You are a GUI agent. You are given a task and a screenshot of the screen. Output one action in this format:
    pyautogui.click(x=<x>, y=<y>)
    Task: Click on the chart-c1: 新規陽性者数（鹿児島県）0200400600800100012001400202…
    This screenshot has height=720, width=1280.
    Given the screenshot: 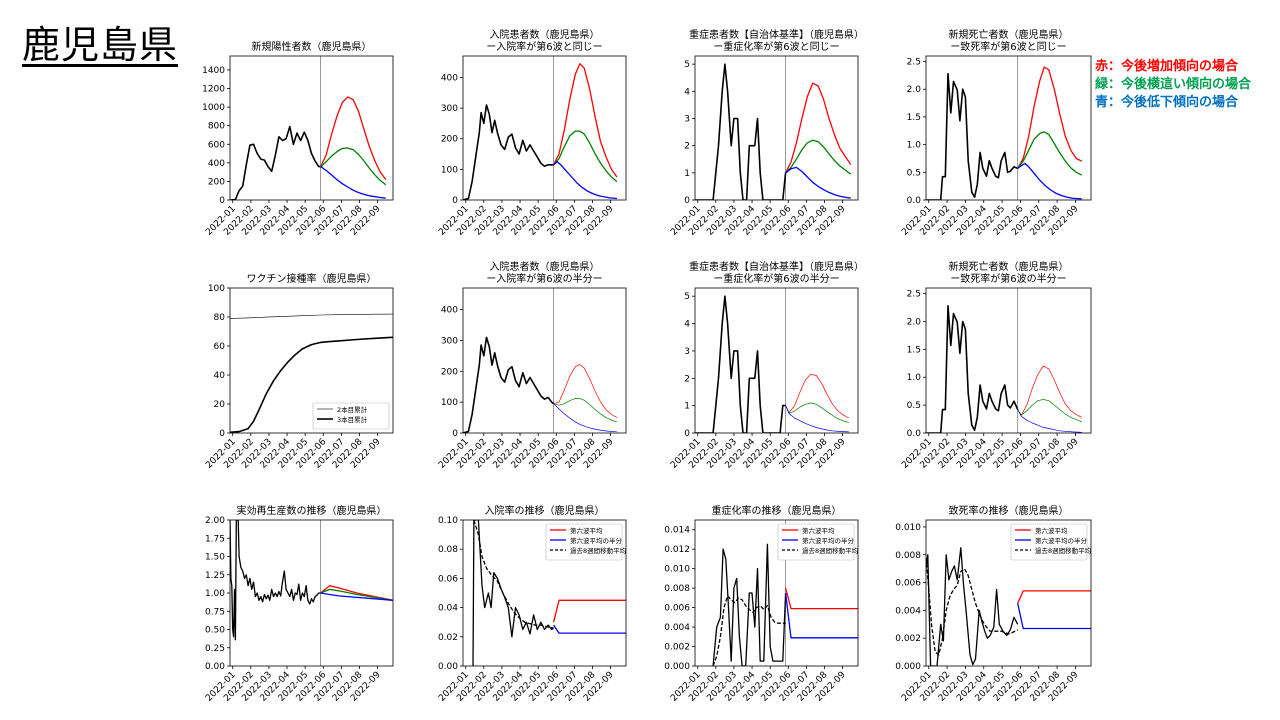 What is the action you would take?
    pyautogui.click(x=298, y=139)
    